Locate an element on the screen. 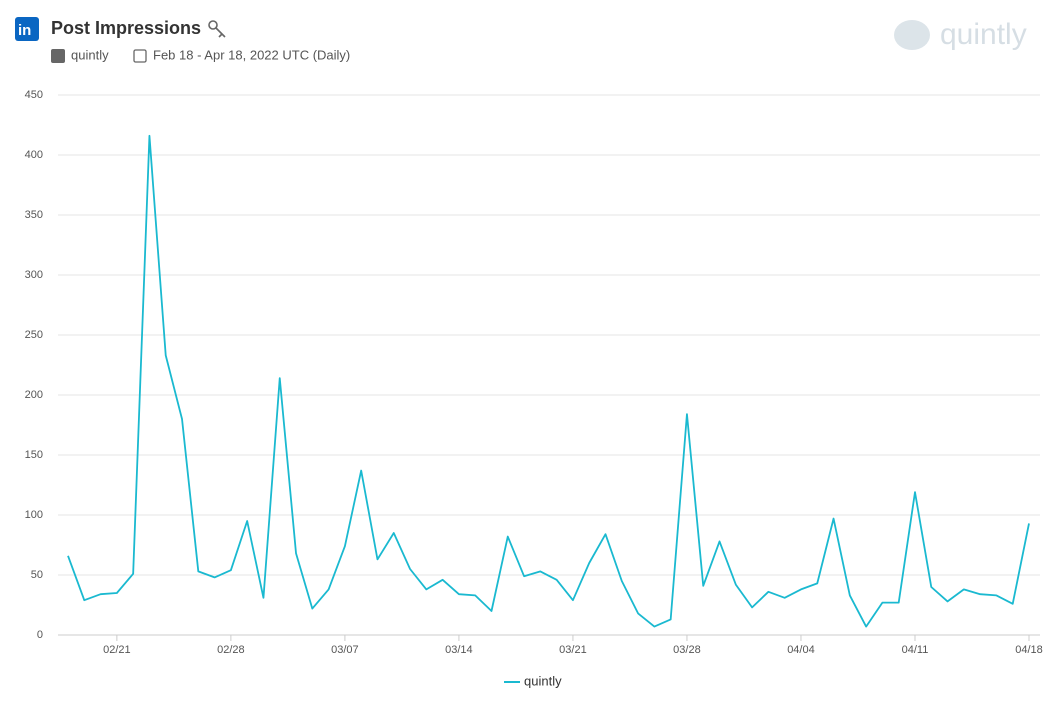  x-tick-label: 03/21 is located at coordinates (573, 650).